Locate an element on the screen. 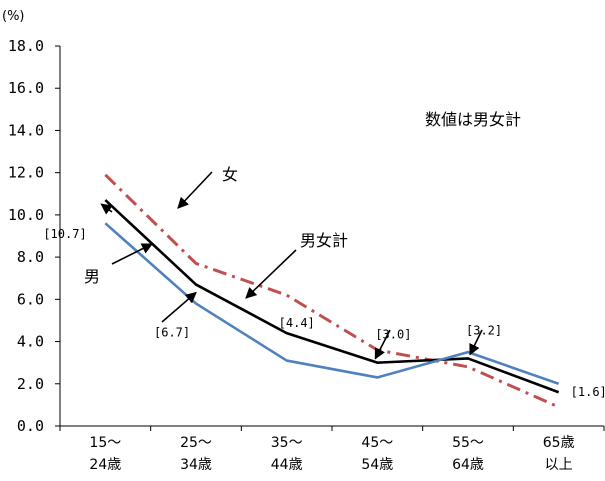 This screenshot has width=605, height=481. data-label: [10.7] is located at coordinates (64, 234).